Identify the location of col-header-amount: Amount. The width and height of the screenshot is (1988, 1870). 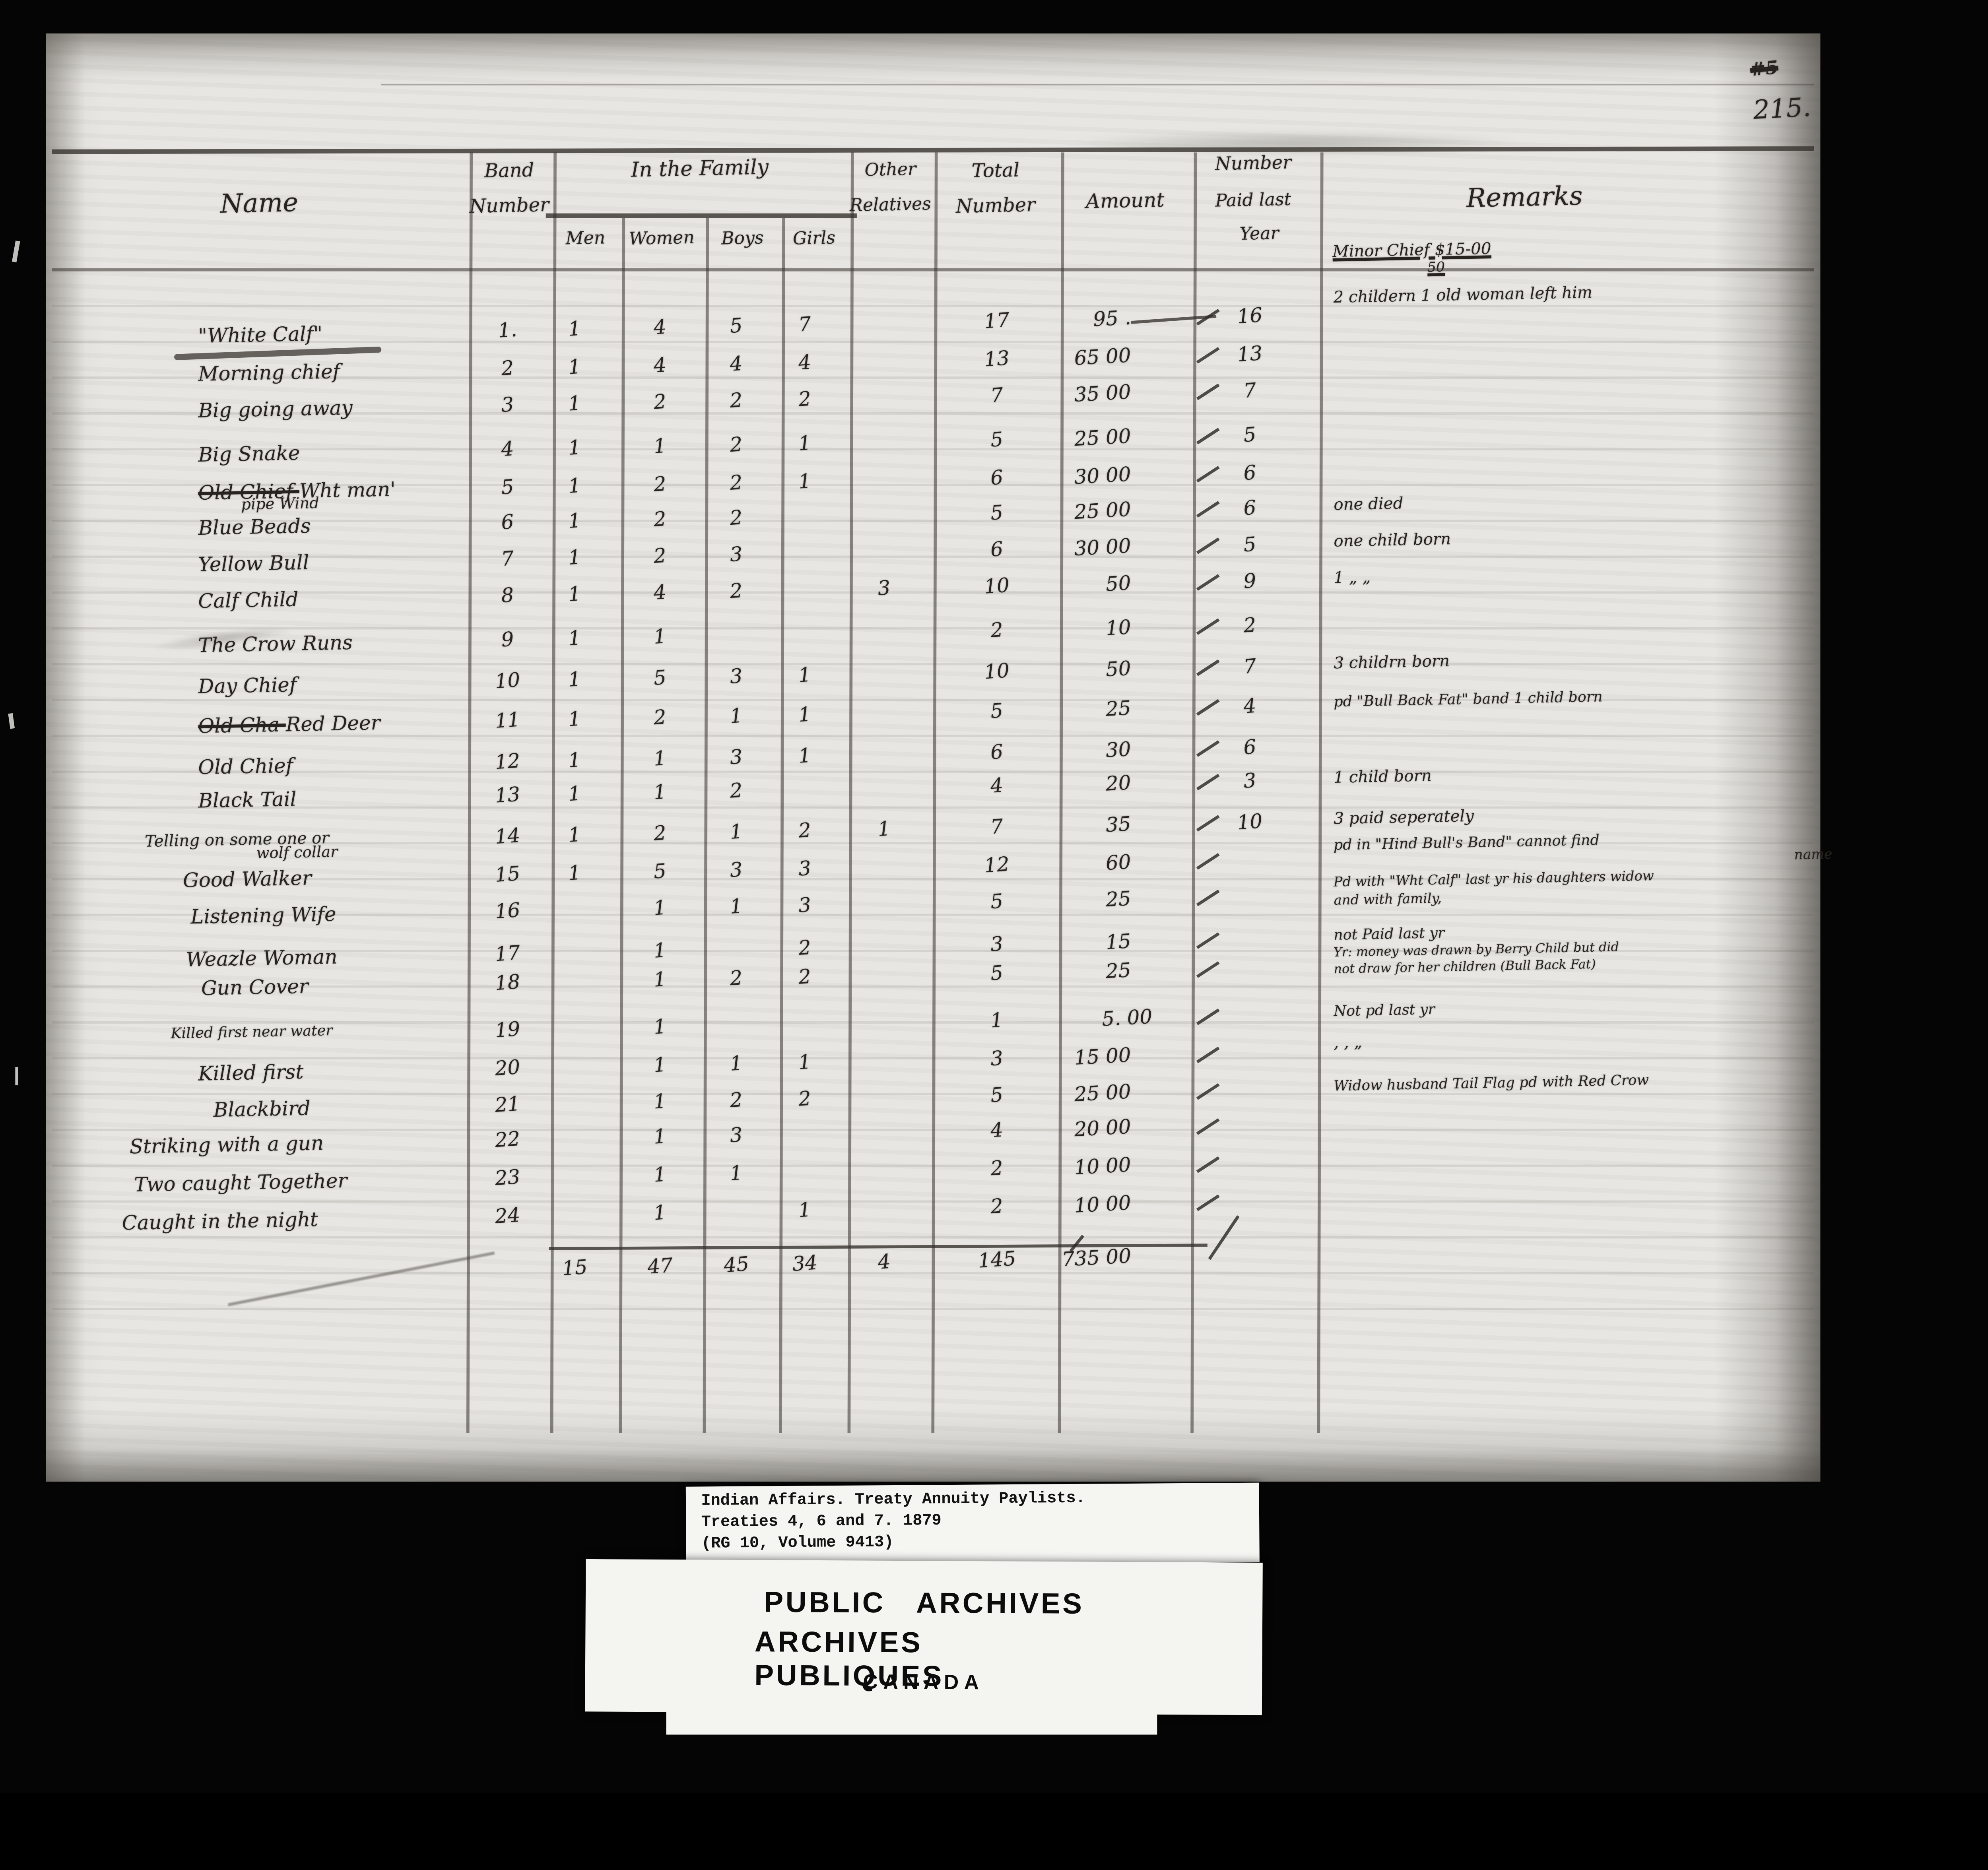
(1125, 202).